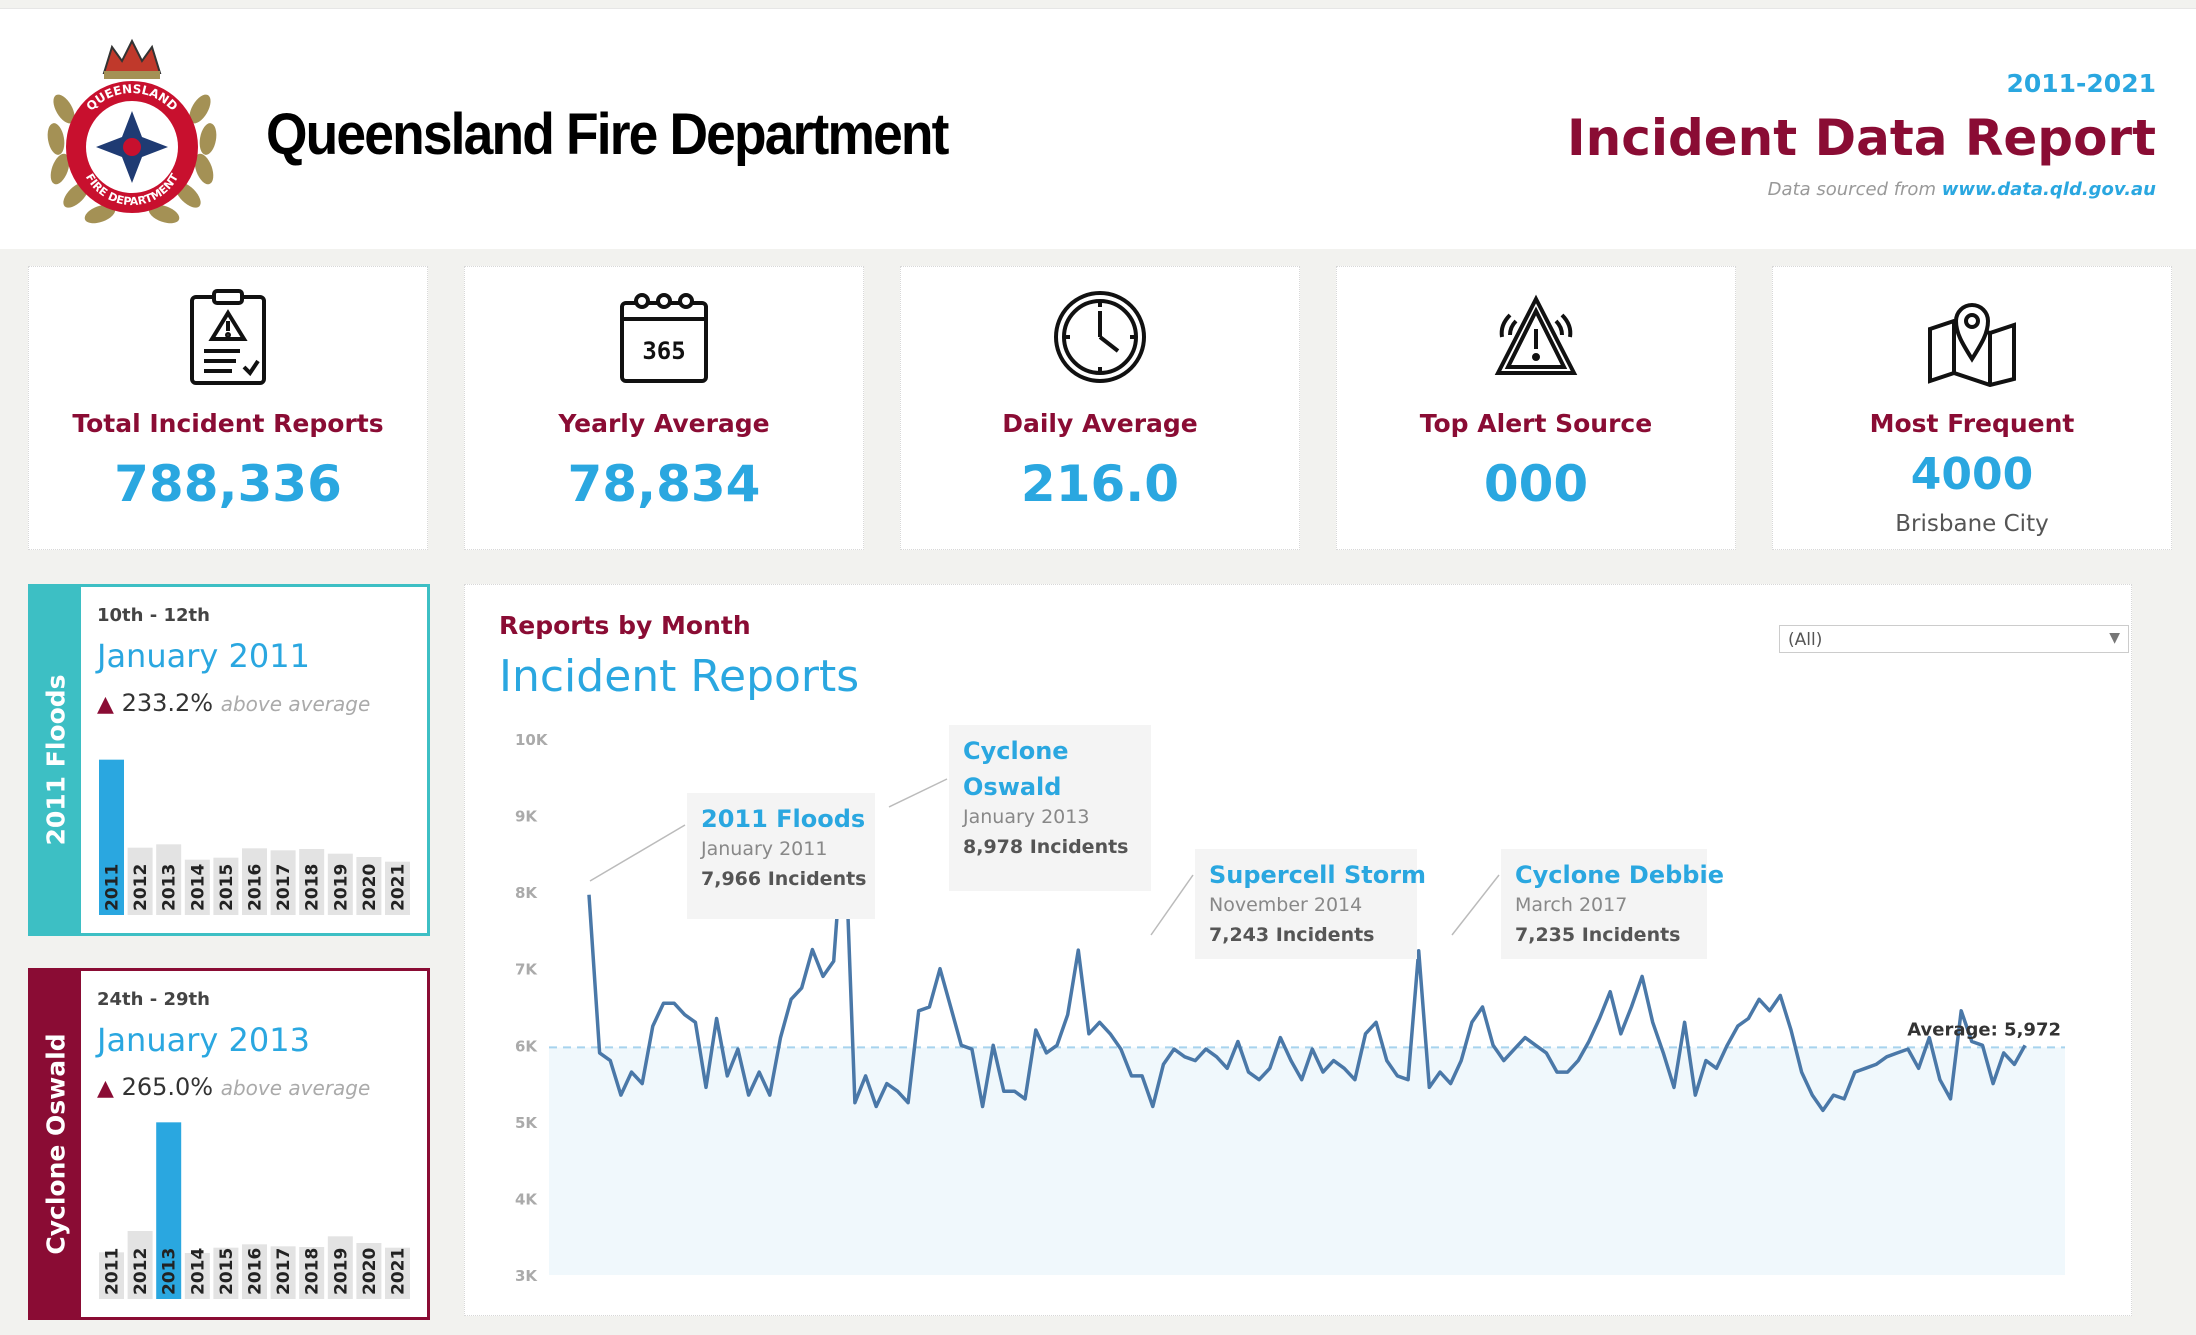 The width and height of the screenshot is (2196, 1335). I want to click on y-tick-label: 6K, so click(526, 1046).